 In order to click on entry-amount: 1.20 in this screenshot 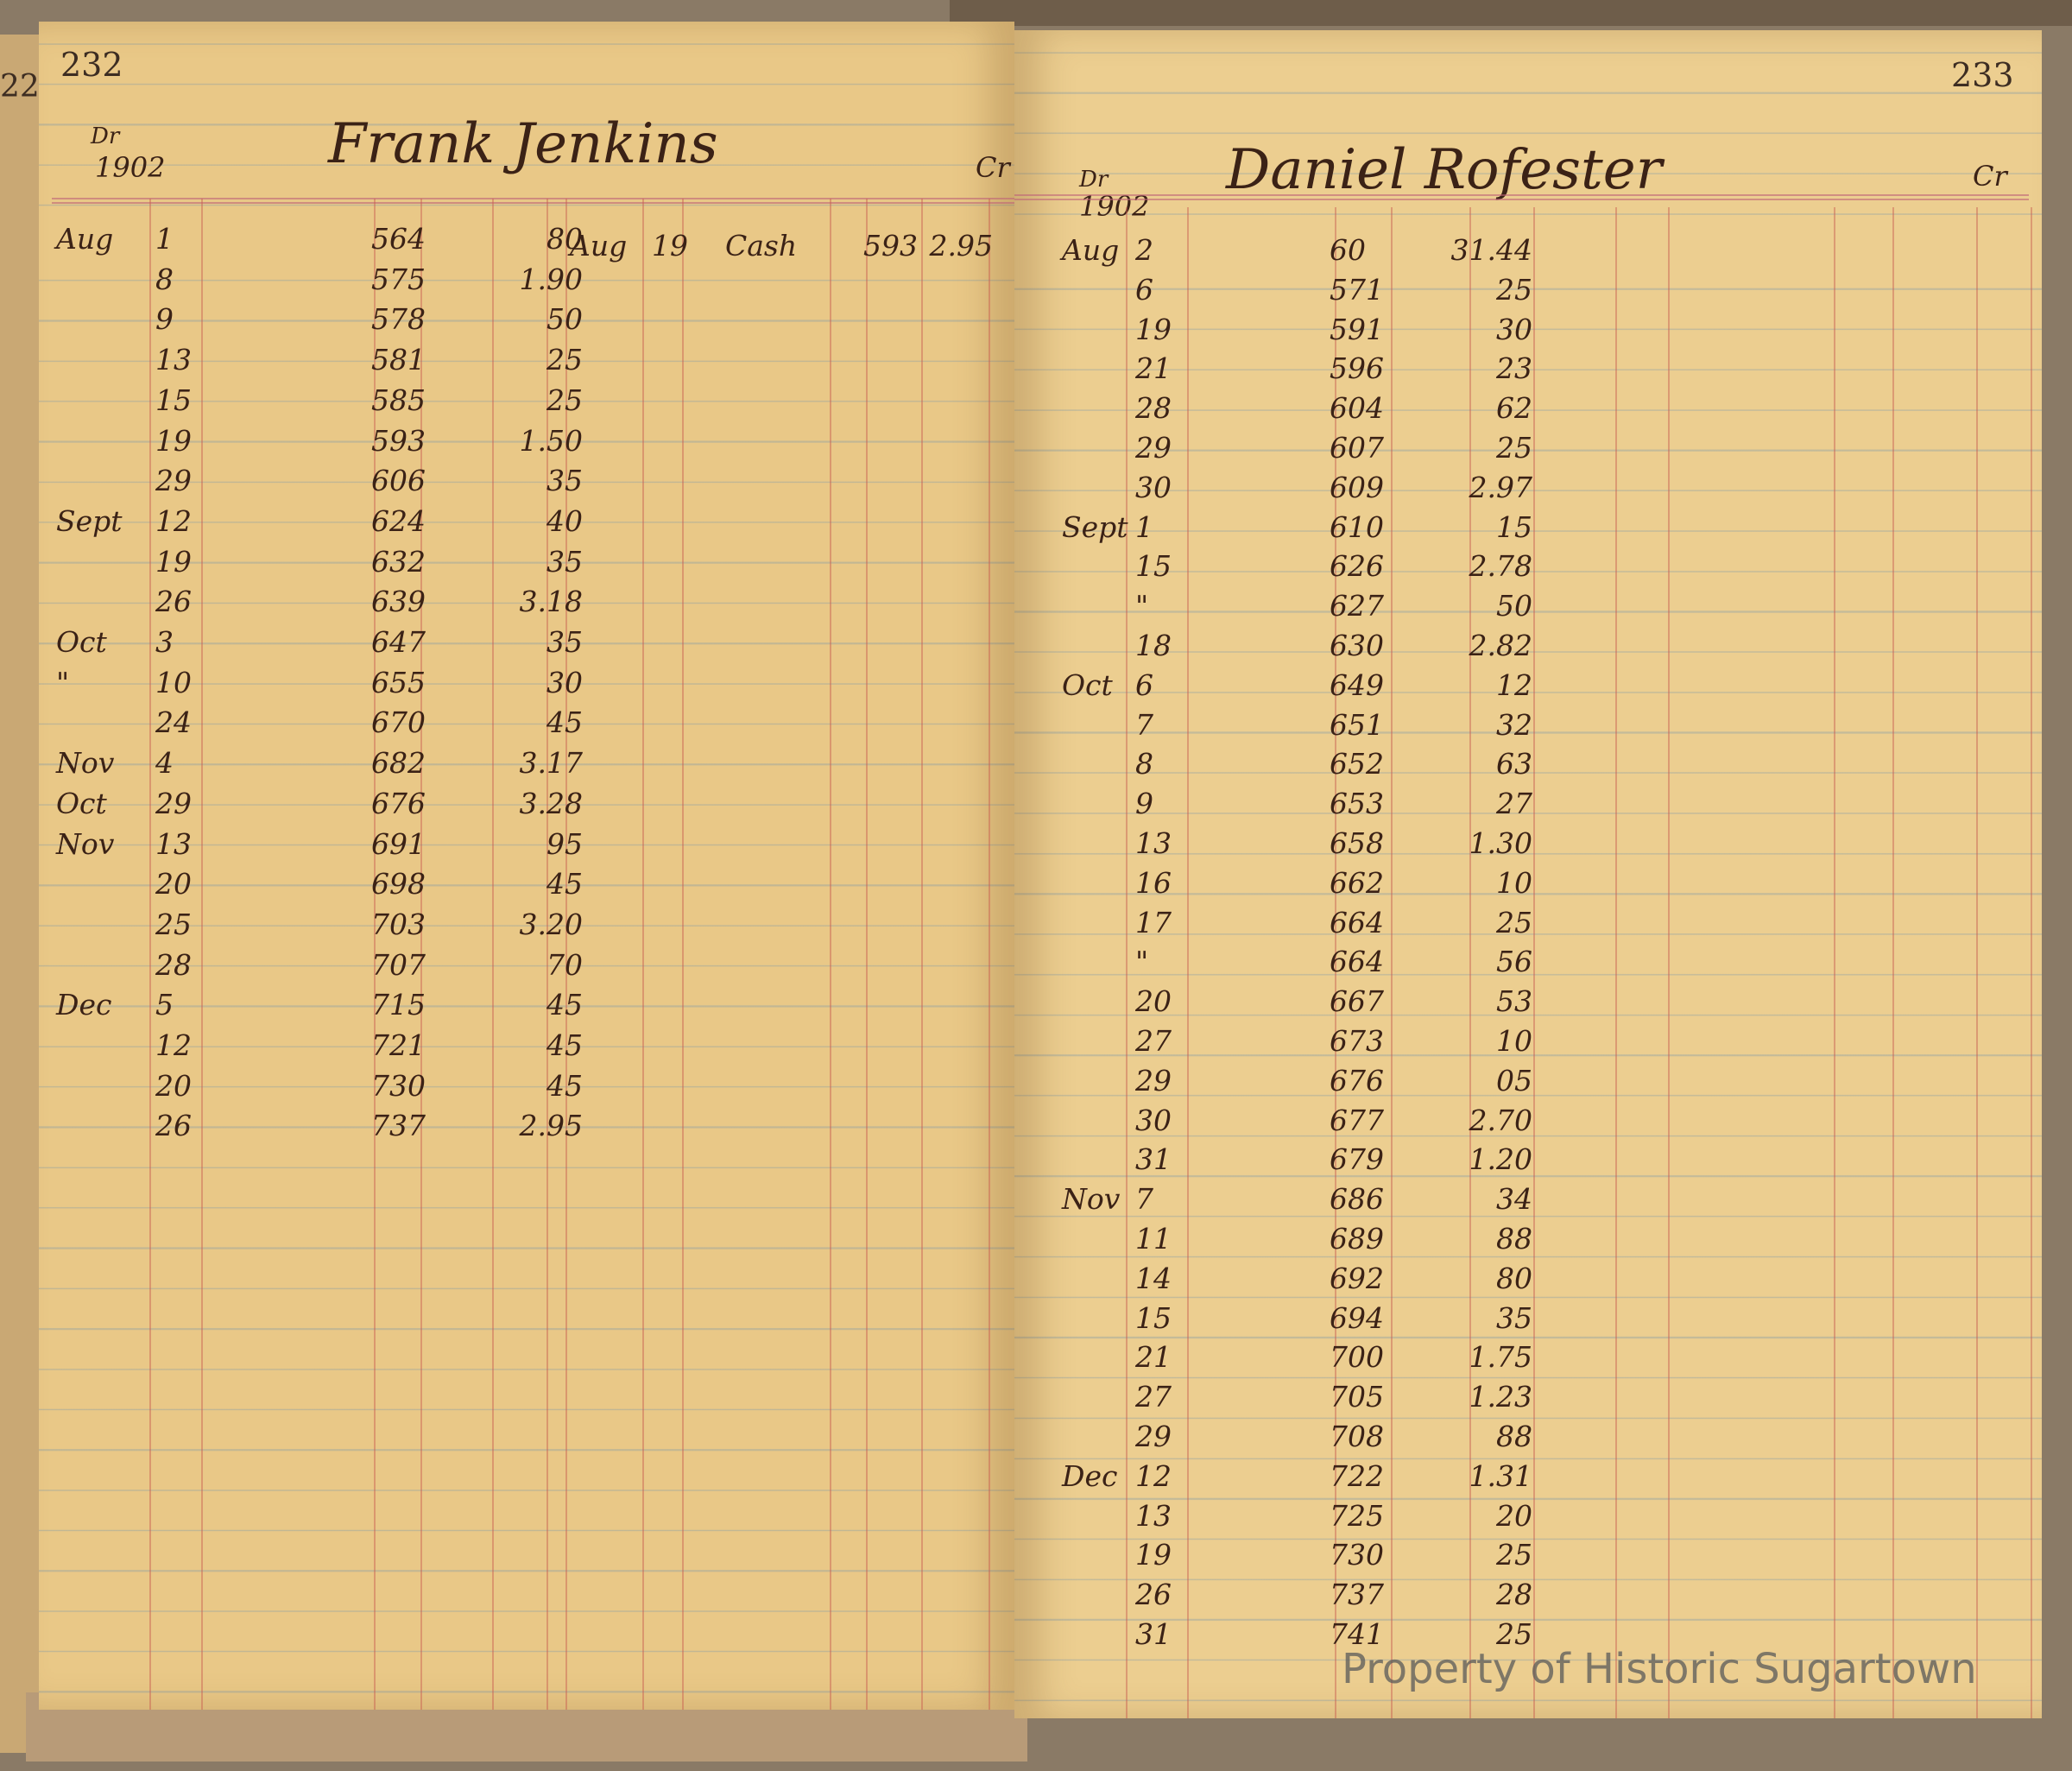, I will do `click(1500, 1159)`.